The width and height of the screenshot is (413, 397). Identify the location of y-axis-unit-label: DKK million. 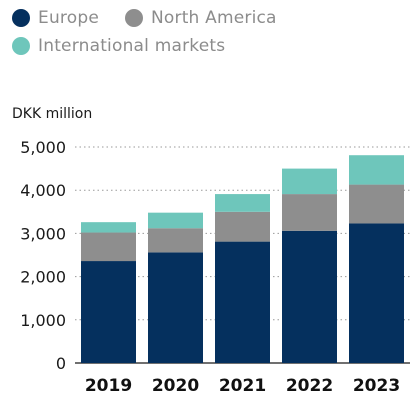
(52, 114).